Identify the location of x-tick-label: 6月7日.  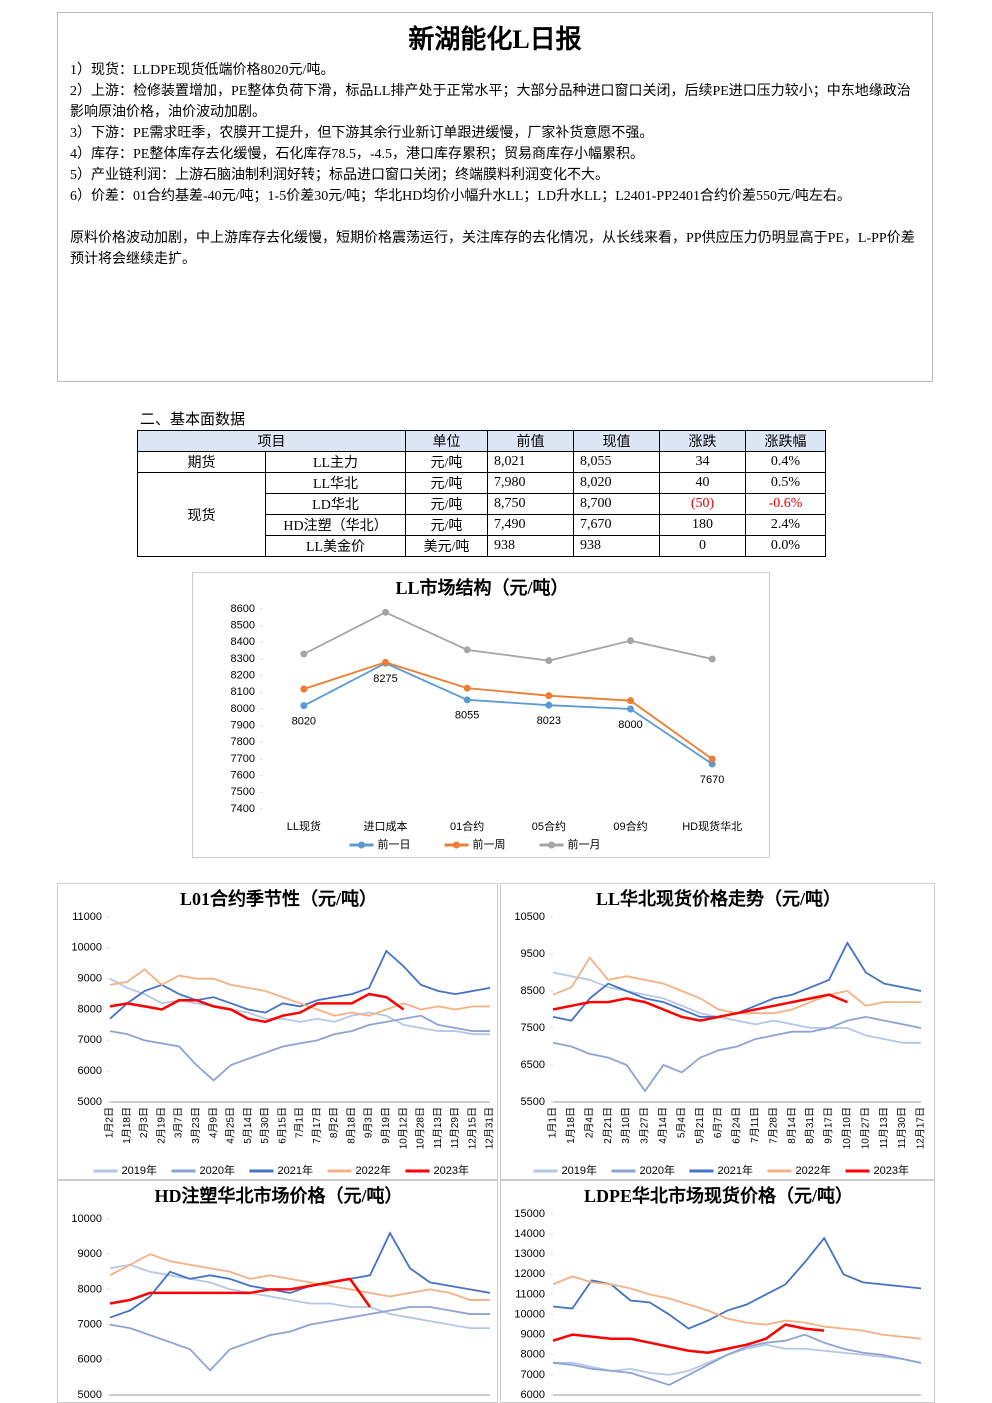
(718, 1122).